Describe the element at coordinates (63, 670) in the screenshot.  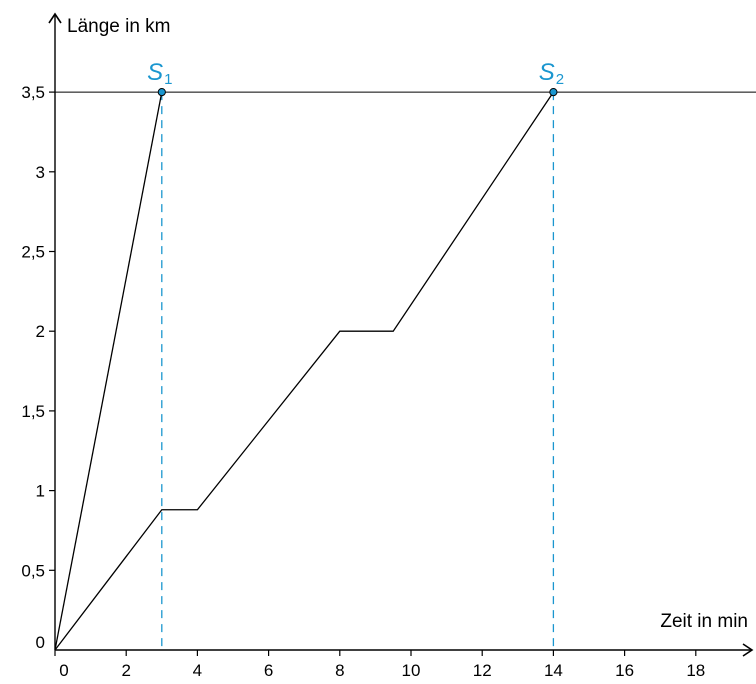
I see `x-tick-label: 0` at that location.